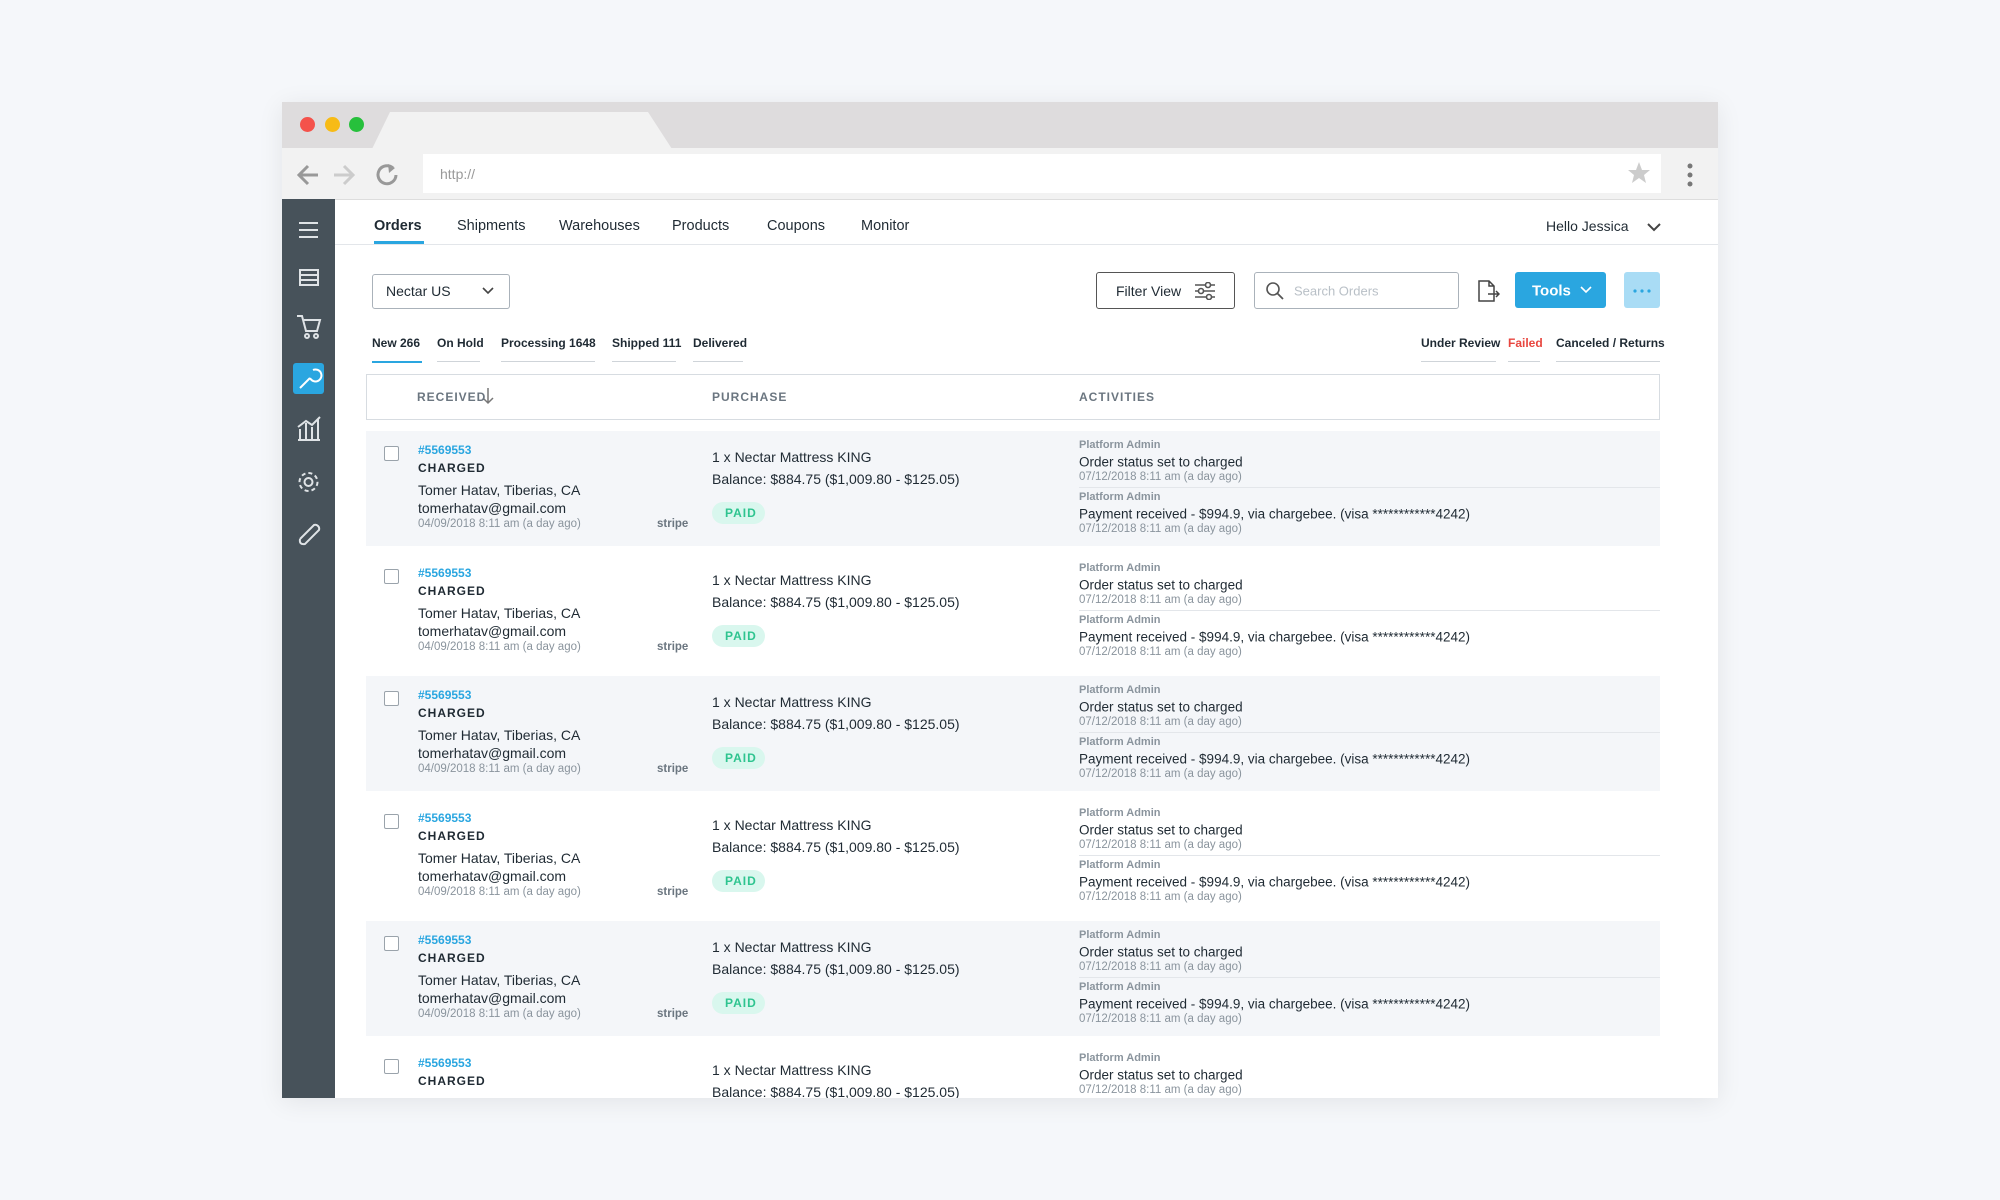  I want to click on minimize-button, so click(332, 124).